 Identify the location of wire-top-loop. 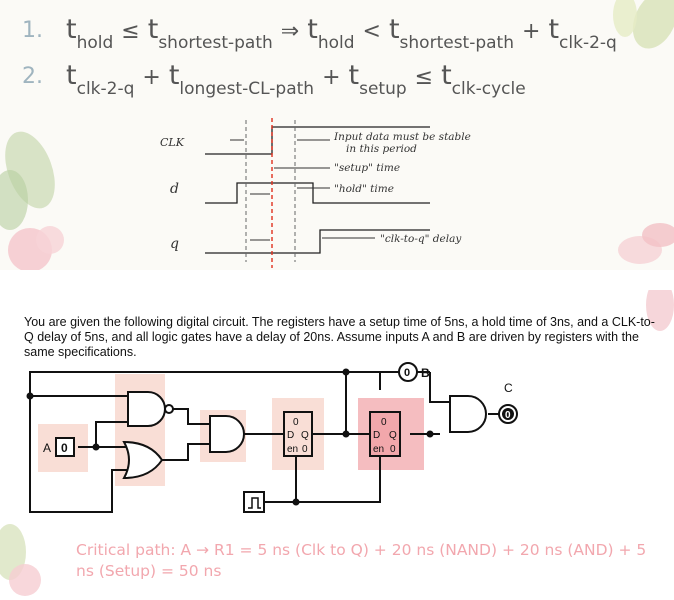
(214, 383).